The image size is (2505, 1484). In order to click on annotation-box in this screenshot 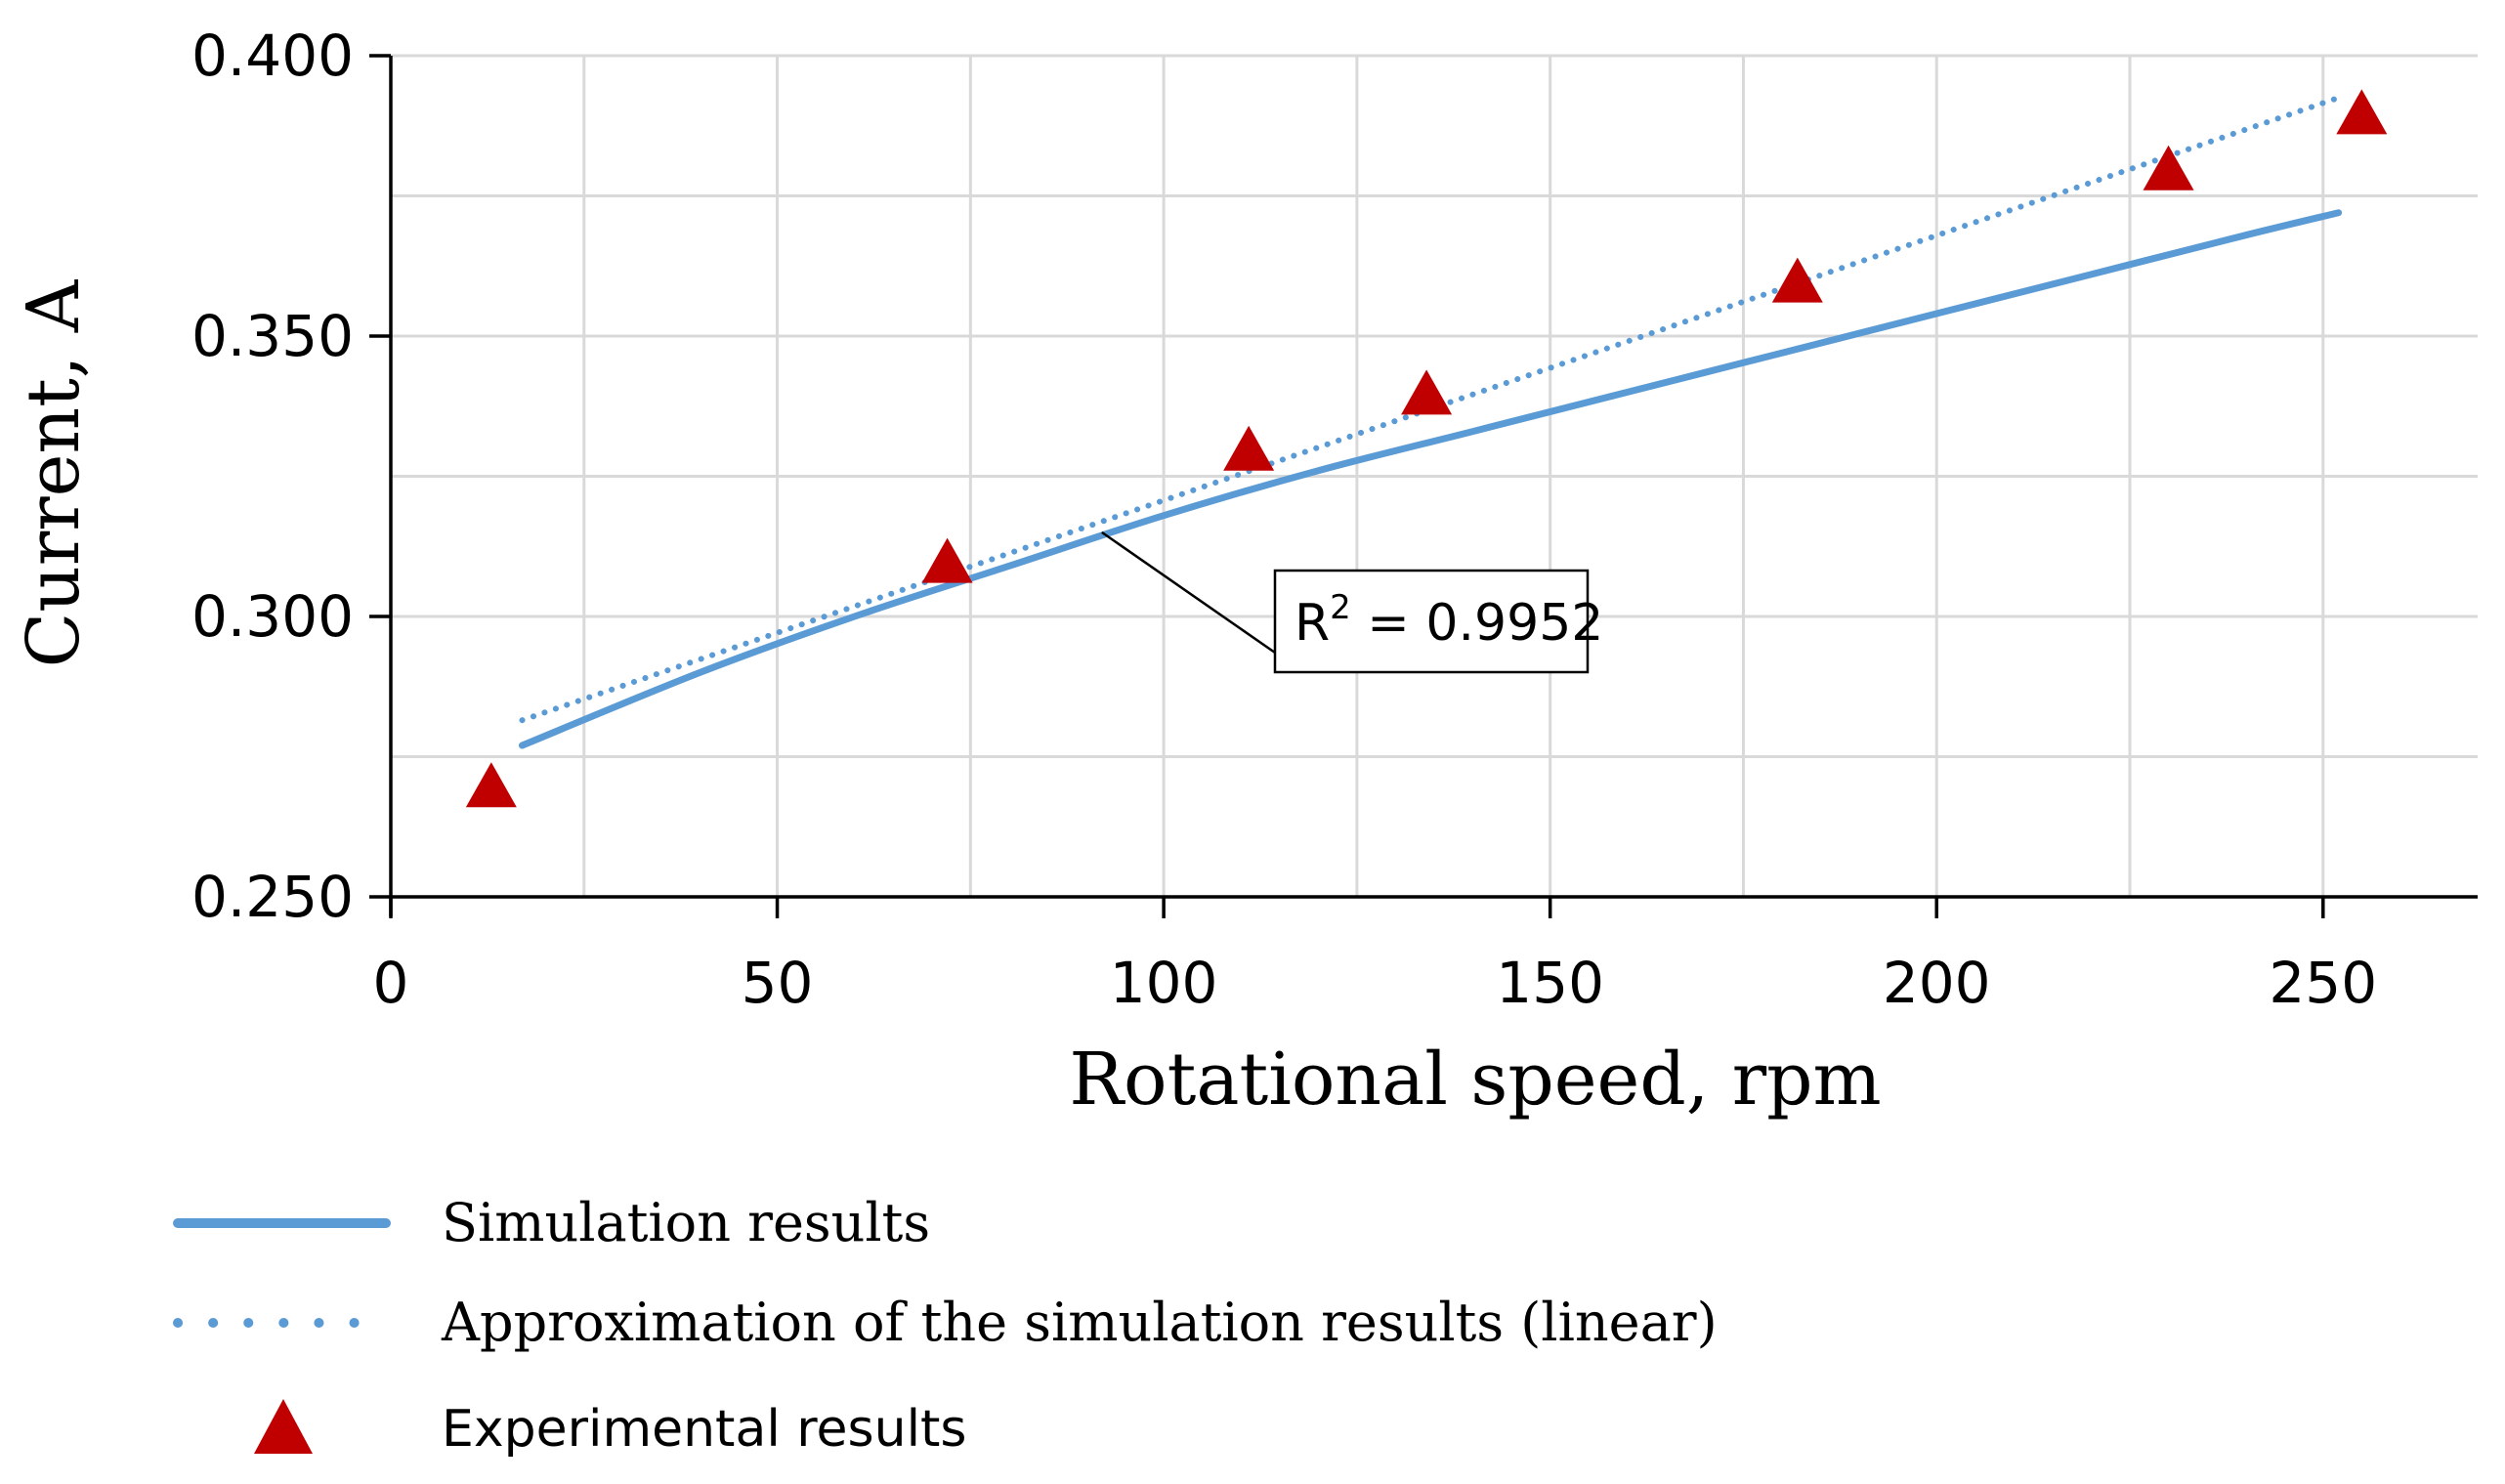, I will do `click(1431, 621)`.